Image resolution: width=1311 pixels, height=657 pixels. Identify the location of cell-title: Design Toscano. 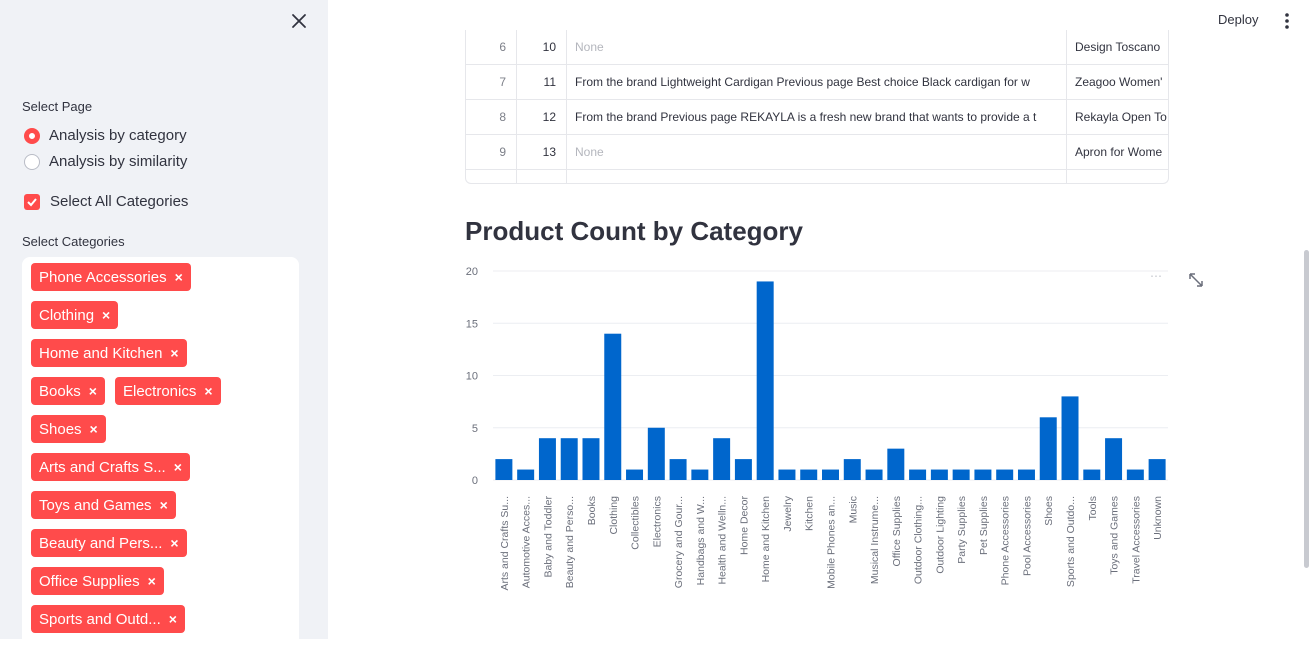
(1118, 47).